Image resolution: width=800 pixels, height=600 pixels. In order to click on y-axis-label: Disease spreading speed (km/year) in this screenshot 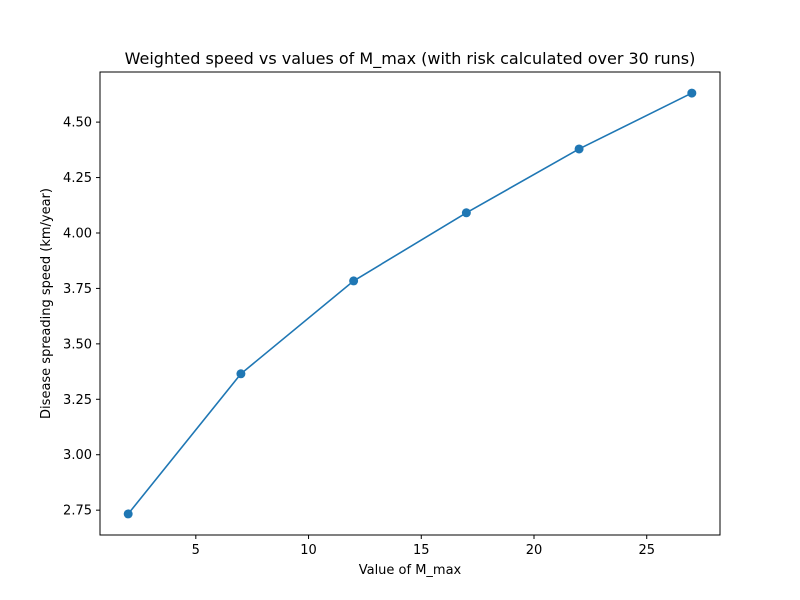, I will do `click(46, 303)`.